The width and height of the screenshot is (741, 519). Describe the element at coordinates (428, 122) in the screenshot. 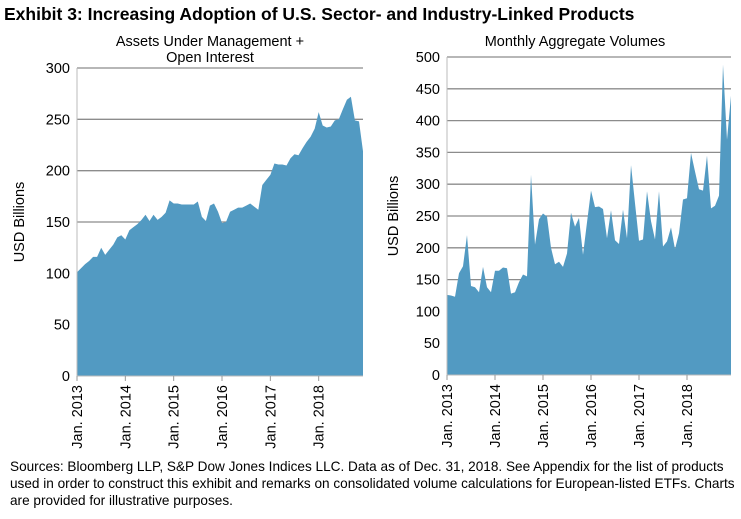

I see `y-tick-label: 400` at that location.